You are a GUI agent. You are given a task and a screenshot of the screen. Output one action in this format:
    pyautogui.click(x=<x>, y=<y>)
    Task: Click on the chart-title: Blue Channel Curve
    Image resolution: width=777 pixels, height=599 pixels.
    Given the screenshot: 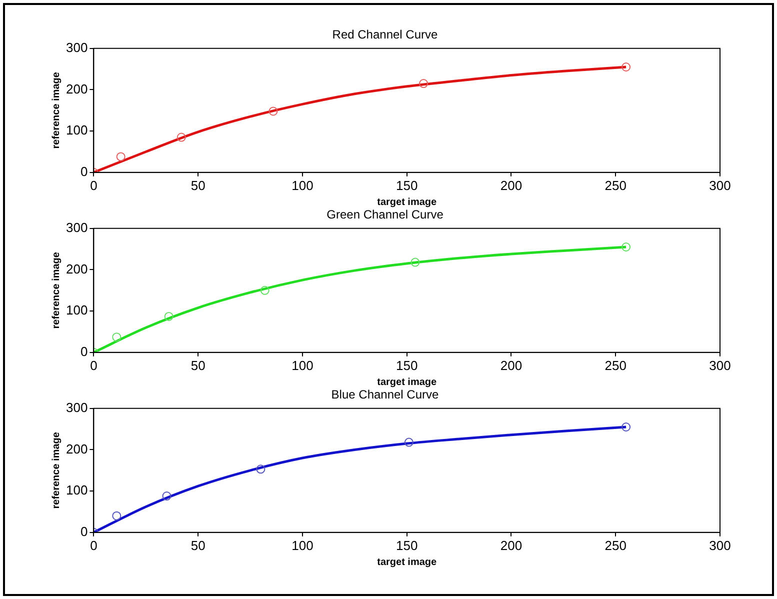 What is the action you would take?
    pyautogui.click(x=385, y=395)
    